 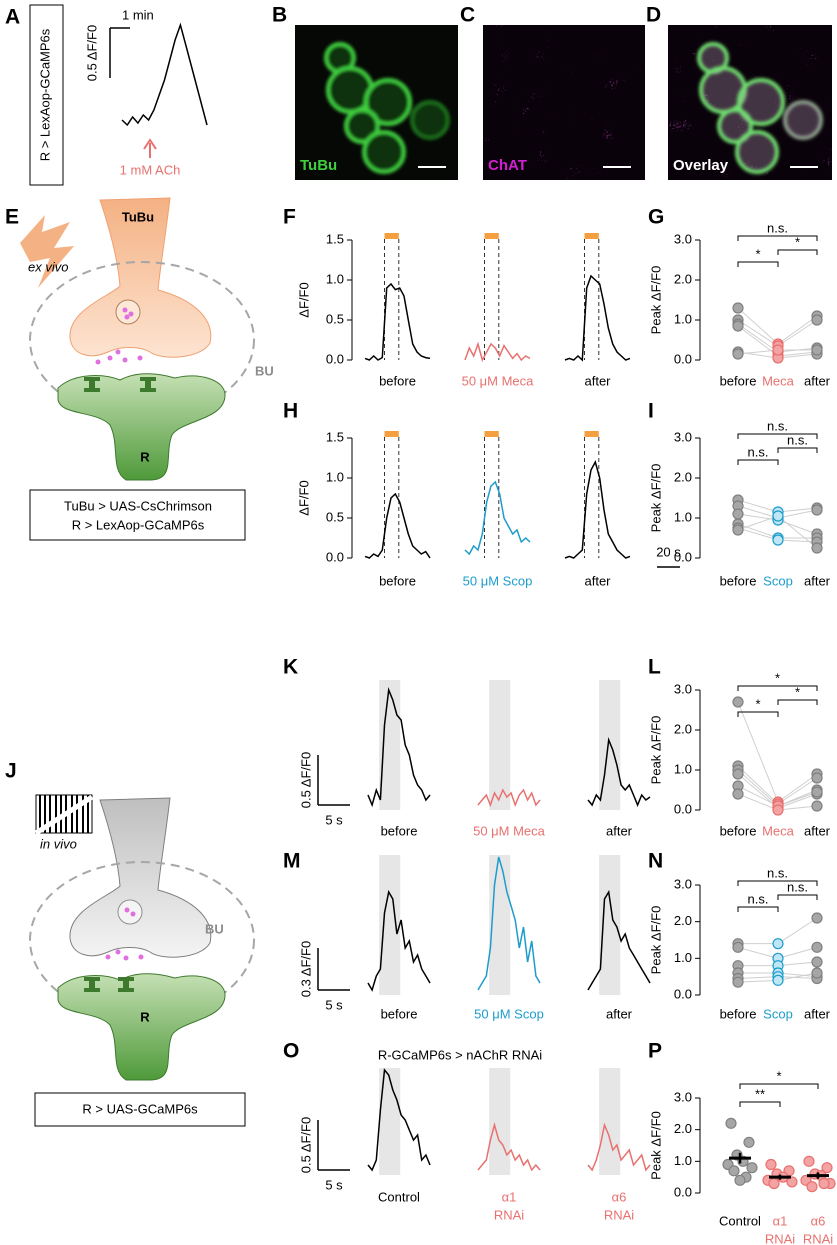 What do you see at coordinates (655, 1051) in the screenshot?
I see `panel-letter: P` at bounding box center [655, 1051].